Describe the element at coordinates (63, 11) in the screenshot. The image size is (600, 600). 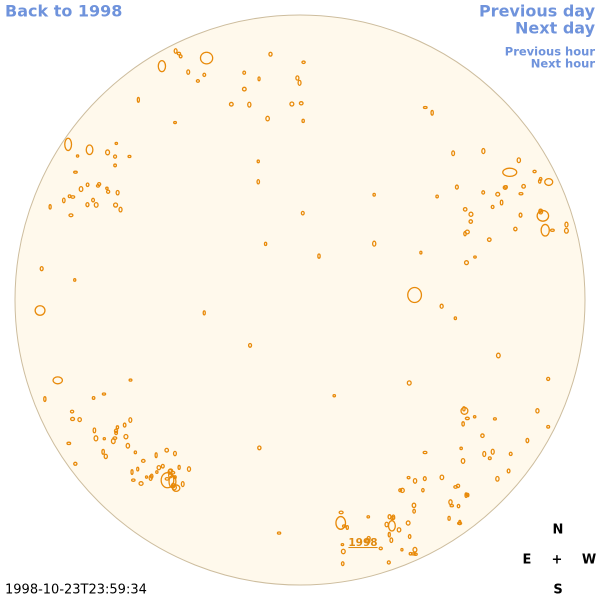
I see `back-link: Back to 1998` at that location.